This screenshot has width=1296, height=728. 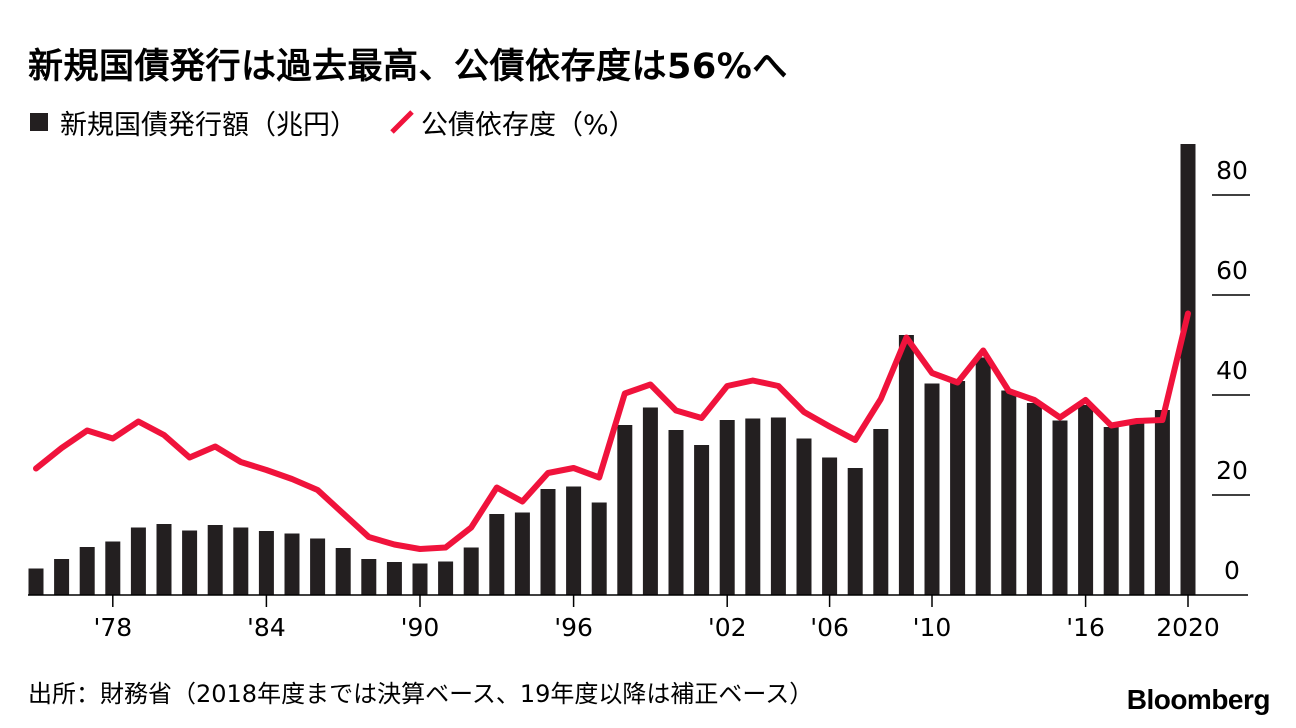 What do you see at coordinates (497, 554) in the screenshot?
I see `bar-1993` at bounding box center [497, 554].